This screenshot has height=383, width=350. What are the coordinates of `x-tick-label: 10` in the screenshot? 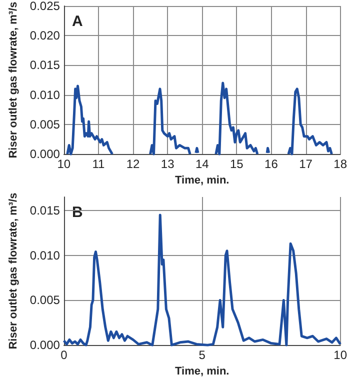 It's located at (341, 355).